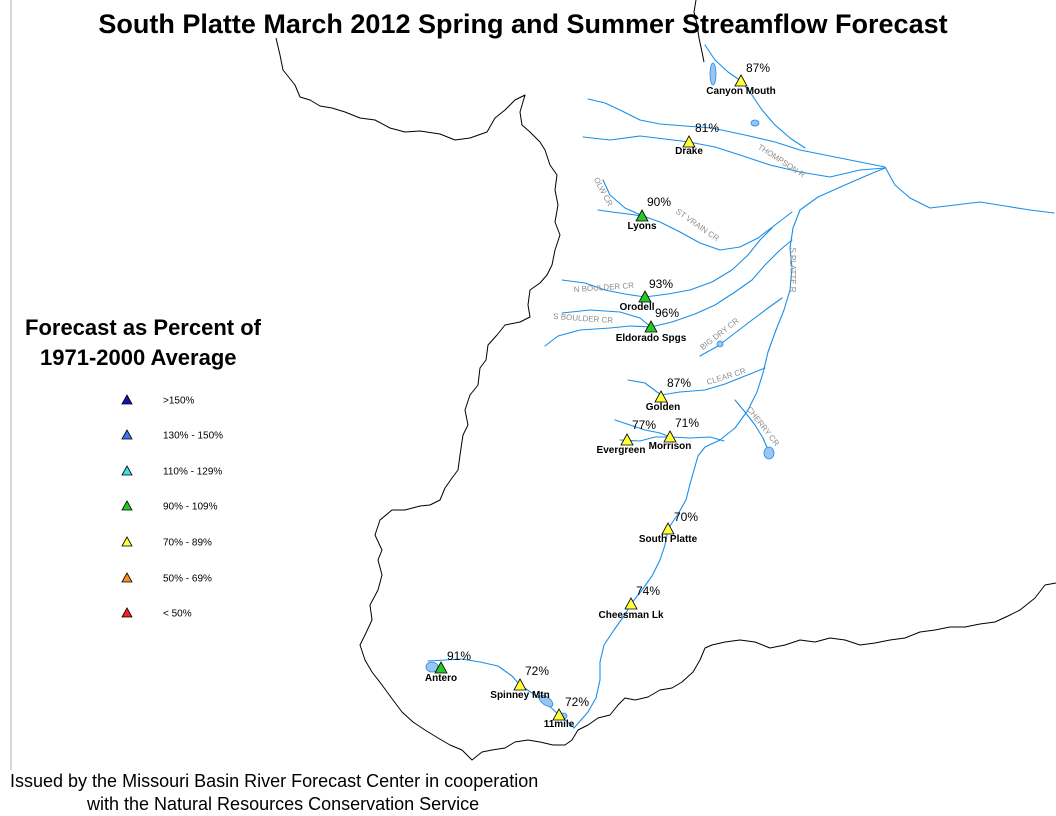 The width and height of the screenshot is (1056, 816). Describe the element at coordinates (699, 31) in the screenshot. I see `basin-boundary-line` at that location.